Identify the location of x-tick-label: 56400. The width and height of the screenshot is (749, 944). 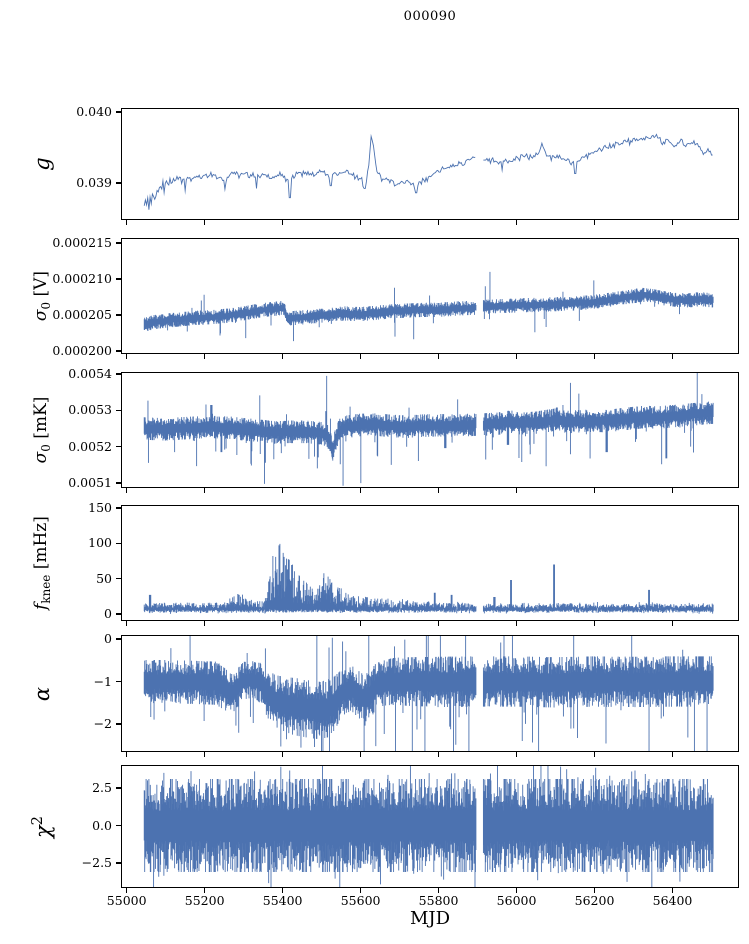
(672, 900).